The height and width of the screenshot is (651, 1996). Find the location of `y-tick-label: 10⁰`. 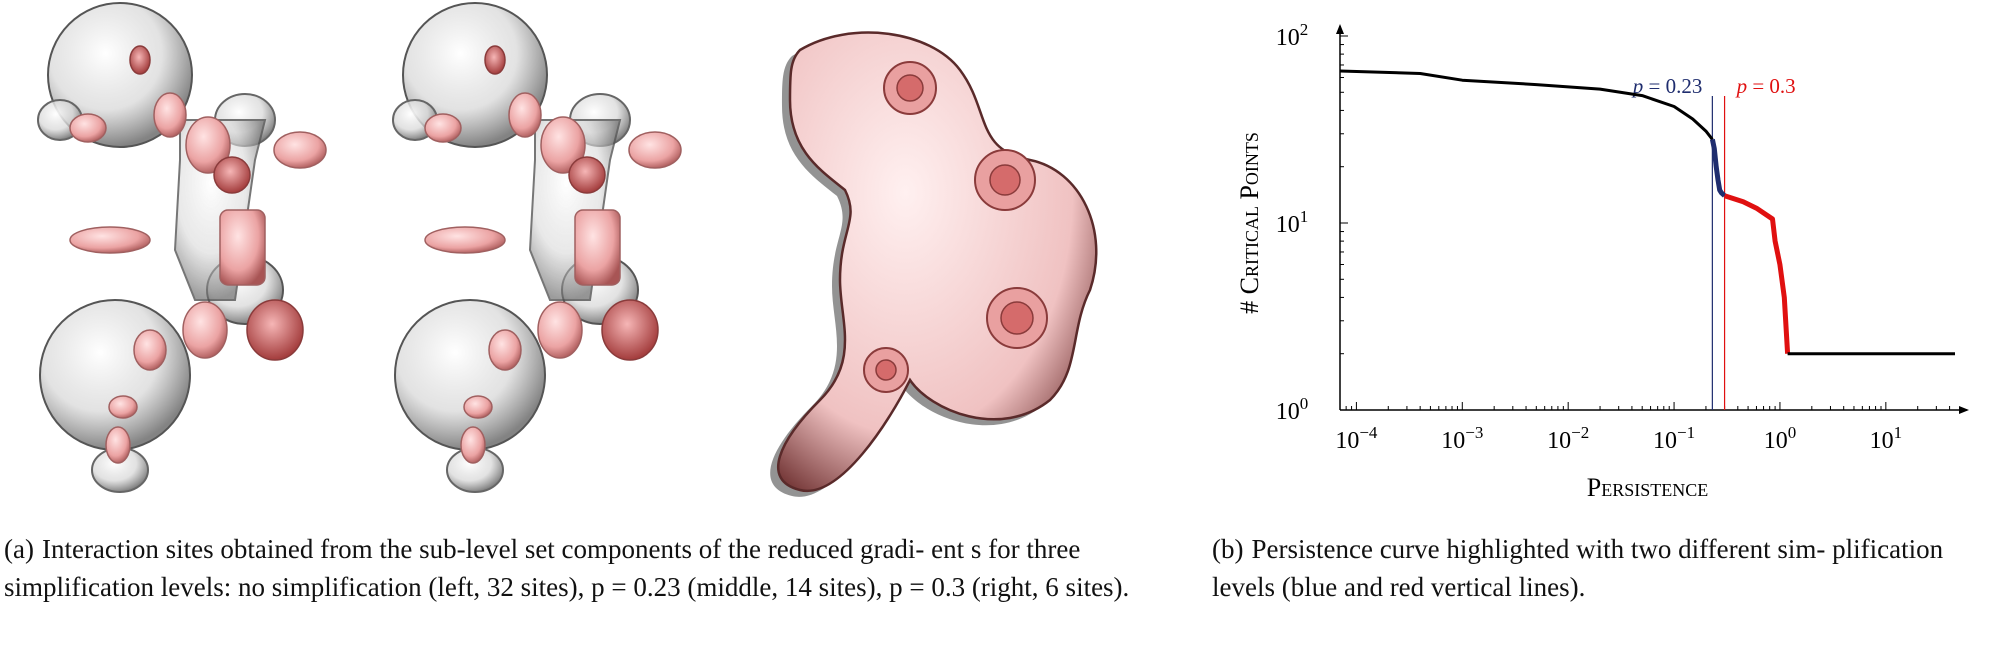

y-tick-label: 10⁰ is located at coordinates (1292, 409).